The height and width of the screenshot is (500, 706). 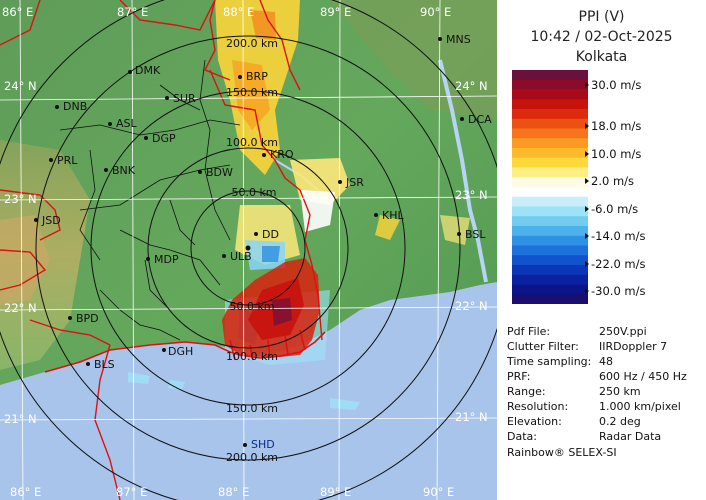 I want to click on svg-text: DMK, so click(x=148, y=70).